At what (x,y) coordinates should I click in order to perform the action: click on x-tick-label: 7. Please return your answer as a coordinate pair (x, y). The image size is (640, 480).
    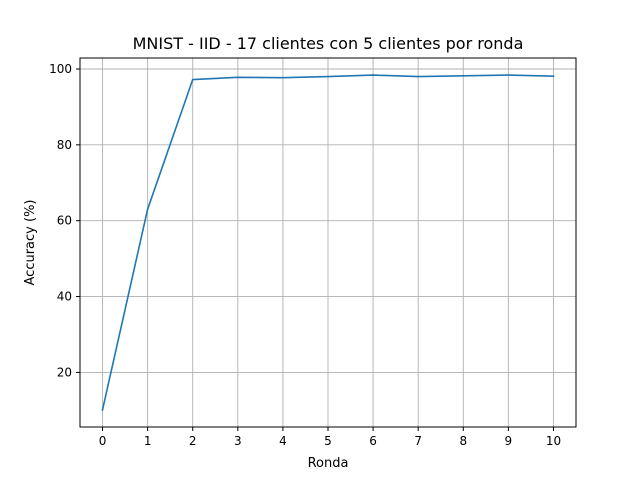
    Looking at the image, I should click on (418, 441).